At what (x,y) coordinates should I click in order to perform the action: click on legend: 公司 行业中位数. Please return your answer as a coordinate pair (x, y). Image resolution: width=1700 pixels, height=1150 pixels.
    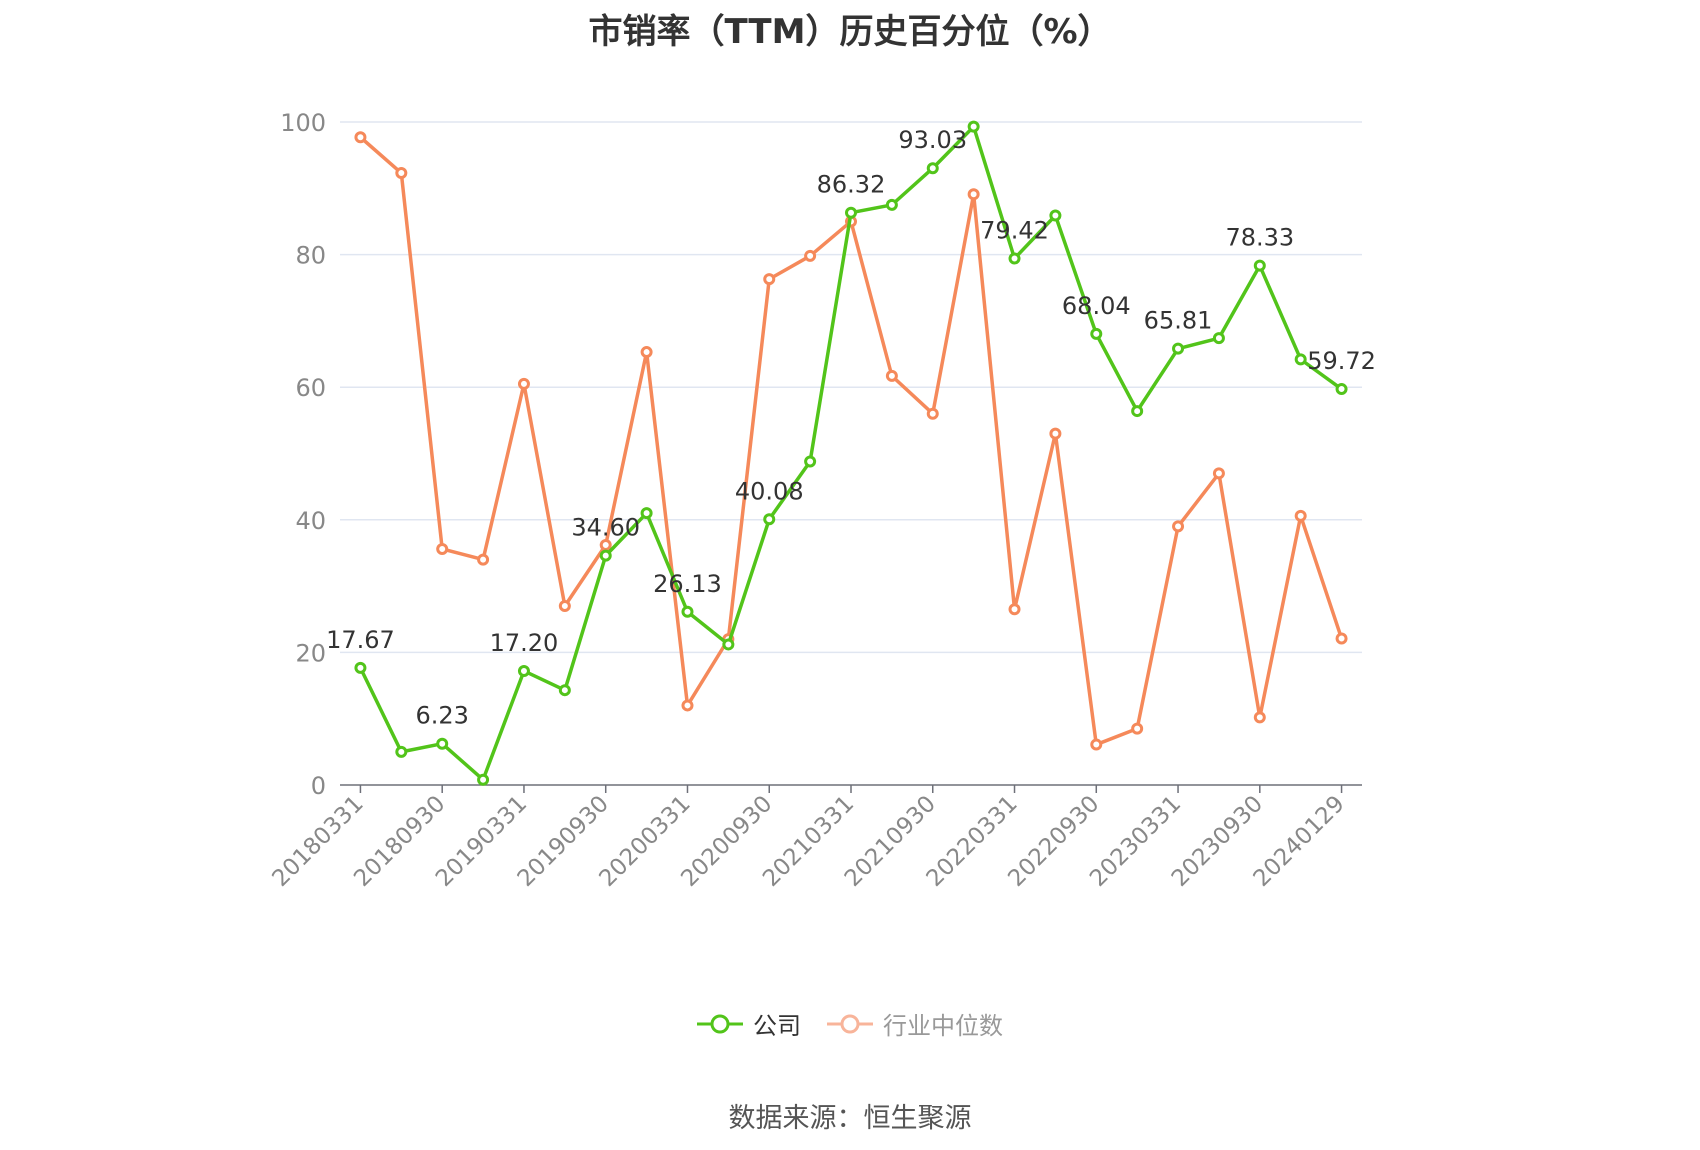
    Looking at the image, I should click on (850, 1023).